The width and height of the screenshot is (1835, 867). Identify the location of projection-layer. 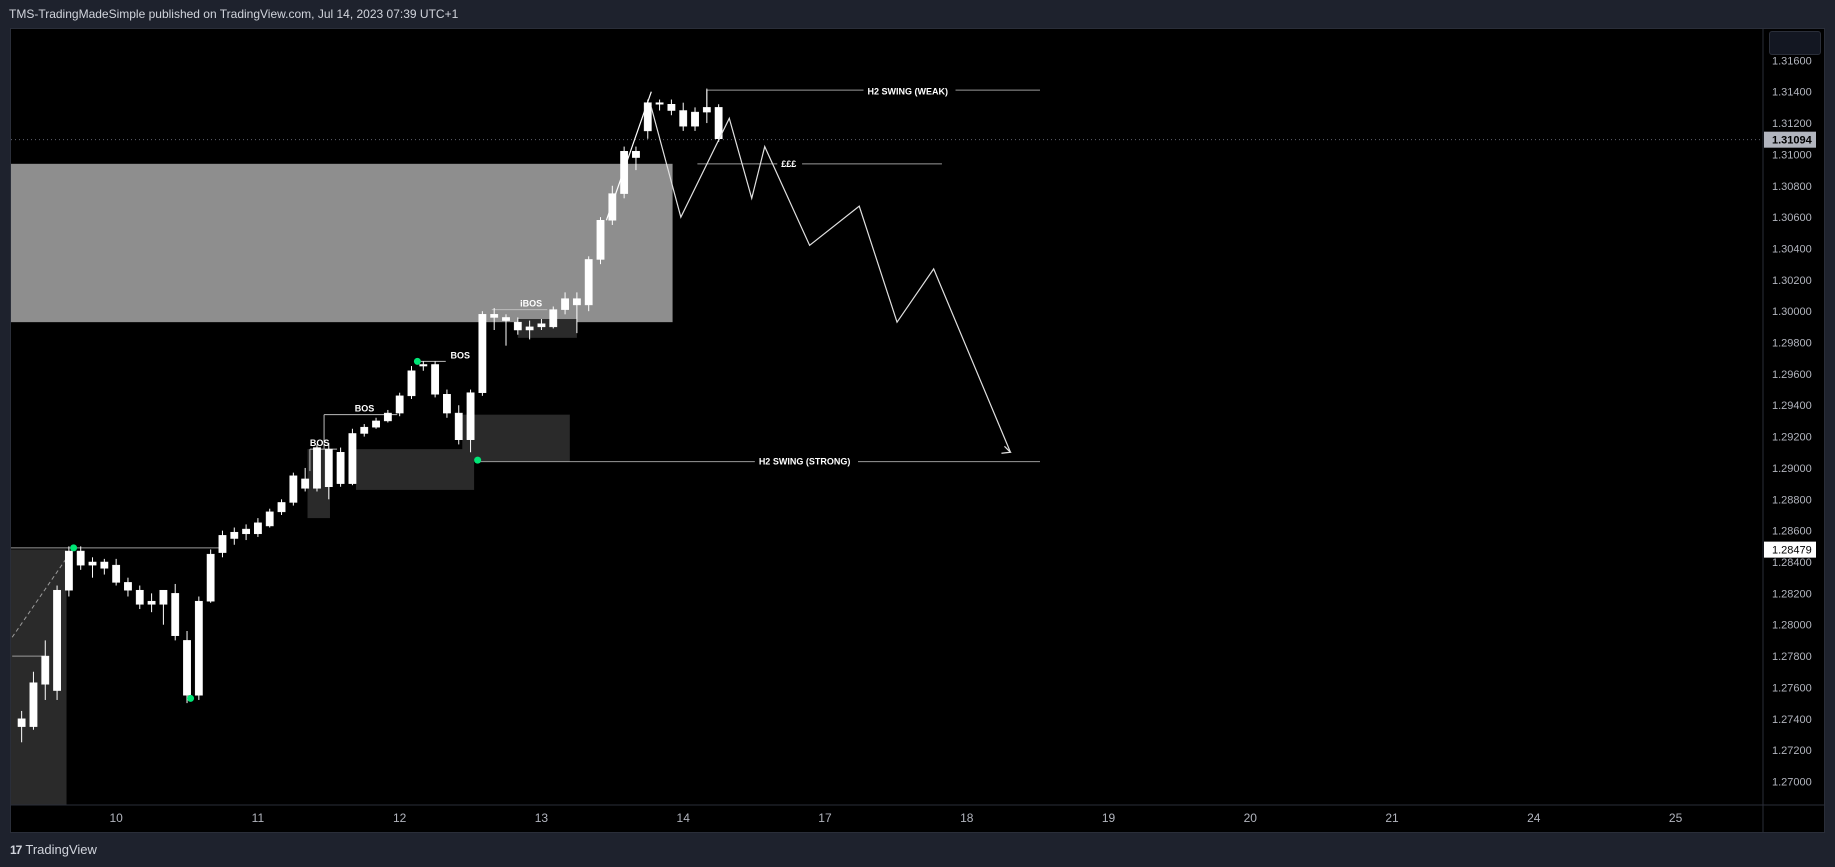
(808, 272).